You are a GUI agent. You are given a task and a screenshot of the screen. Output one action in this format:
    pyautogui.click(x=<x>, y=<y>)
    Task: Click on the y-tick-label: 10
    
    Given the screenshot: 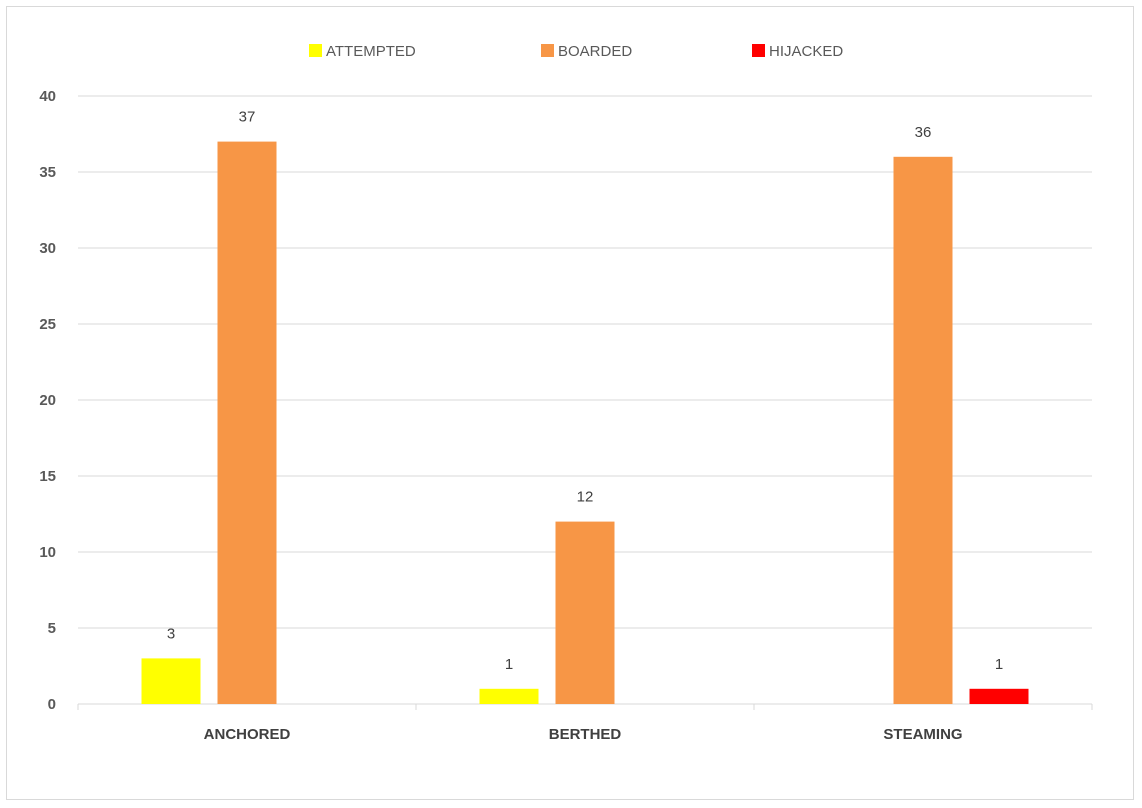 What is the action you would take?
    pyautogui.click(x=47, y=552)
    